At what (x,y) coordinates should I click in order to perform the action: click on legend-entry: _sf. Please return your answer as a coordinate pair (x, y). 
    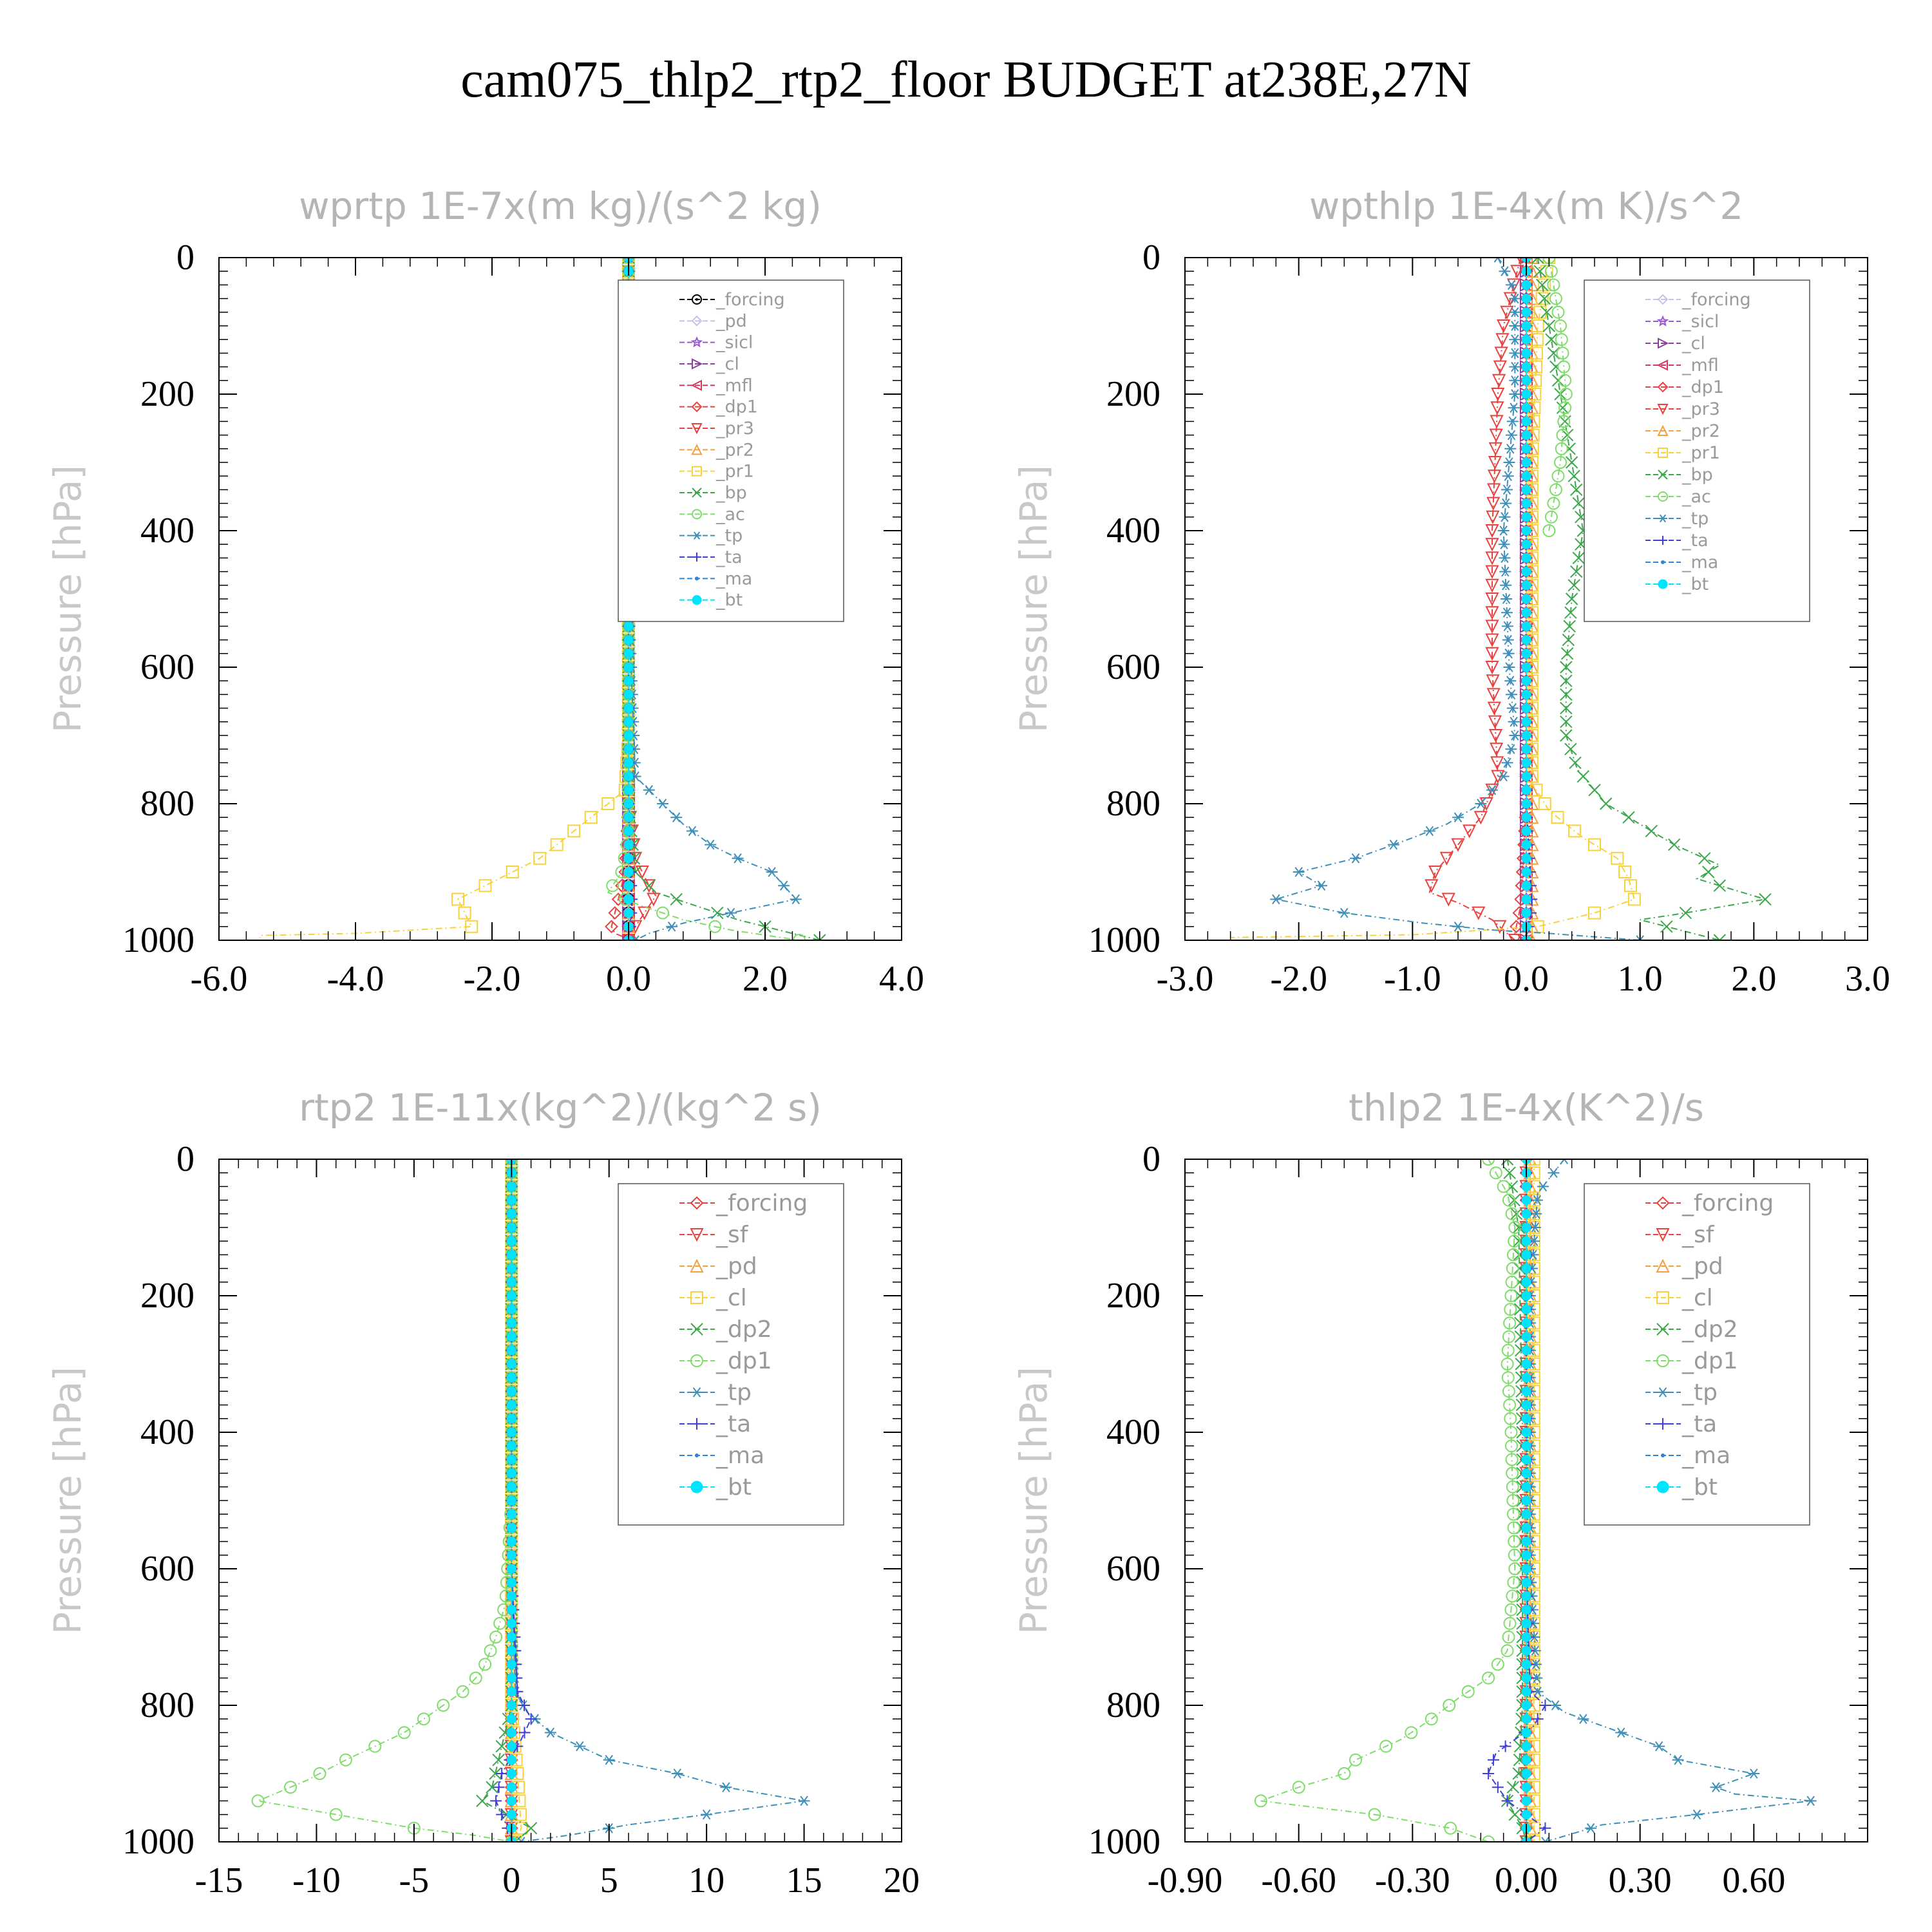
    Looking at the image, I should click on (1680, 1235).